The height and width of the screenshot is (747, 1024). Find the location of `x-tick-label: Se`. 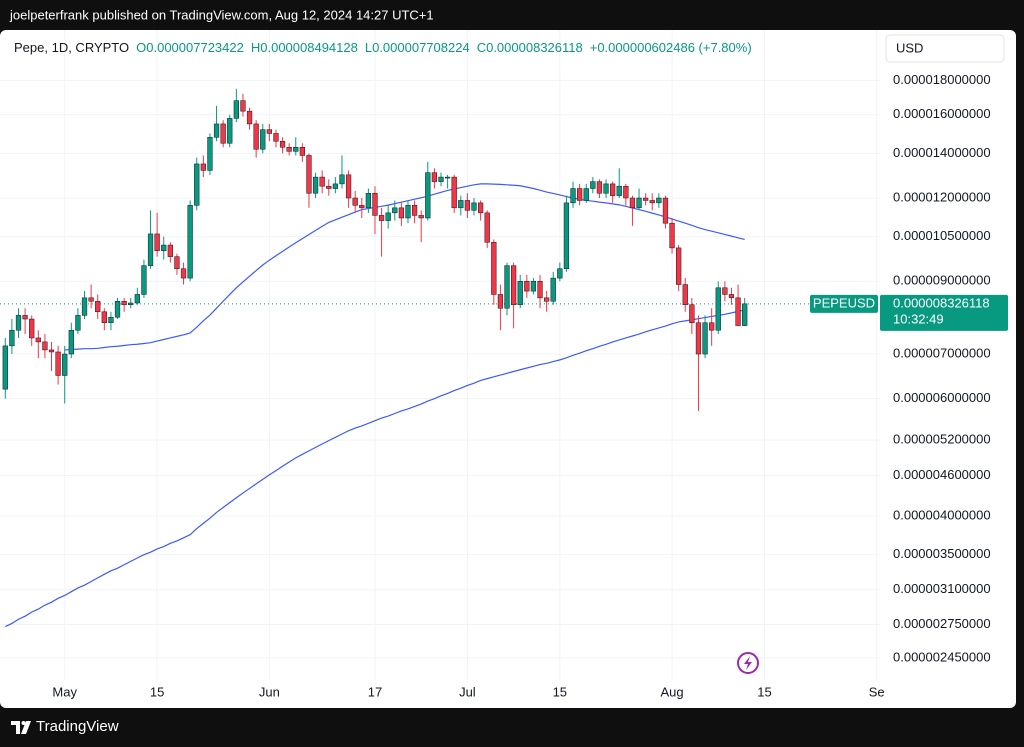

x-tick-label: Se is located at coordinates (877, 691).